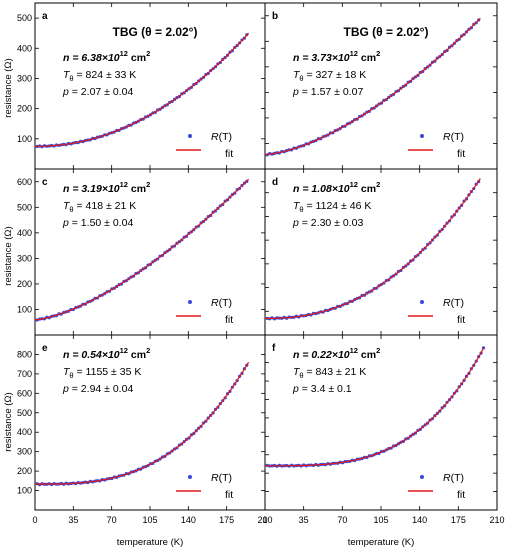 Image resolution: width=508 pixels, height=550 pixels. I want to click on density-annotation: n = 0.22×1012 cm2, so click(336, 353).